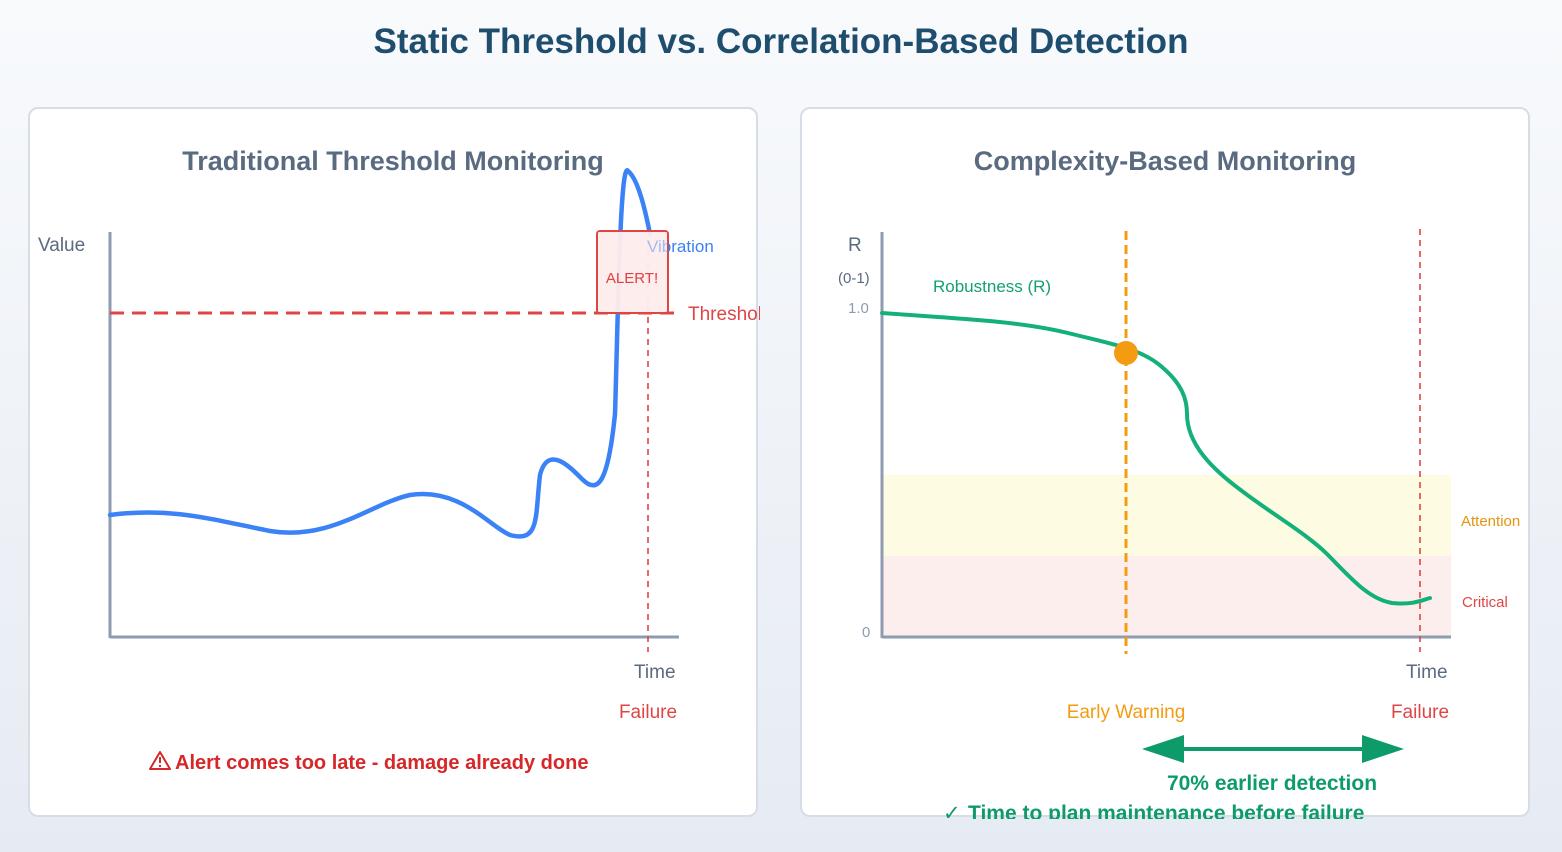 The image size is (1562, 852). What do you see at coordinates (1490, 521) in the screenshot?
I see `attention-label: Attention` at bounding box center [1490, 521].